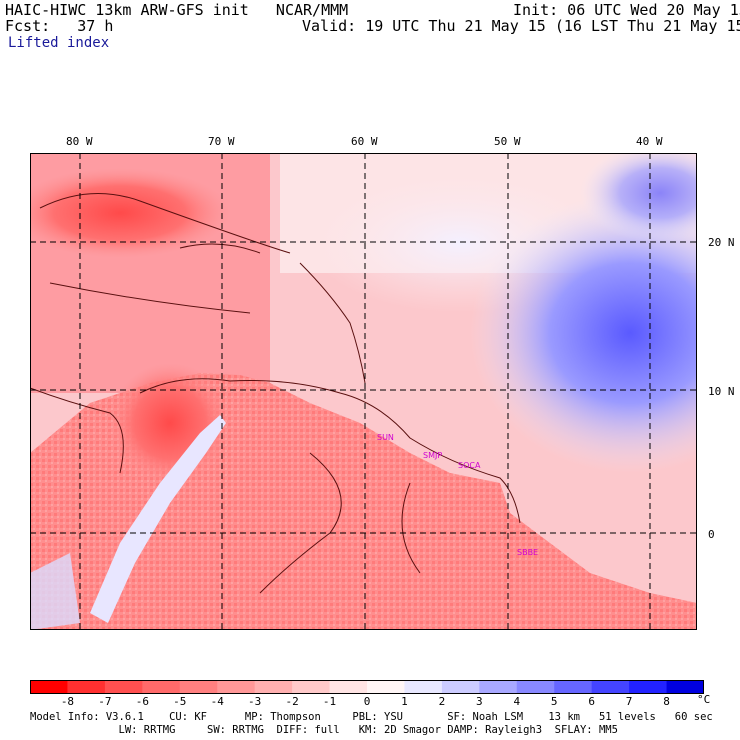 The height and width of the screenshot is (740, 740). I want to click on stable-region-northeast, so click(638, 198).